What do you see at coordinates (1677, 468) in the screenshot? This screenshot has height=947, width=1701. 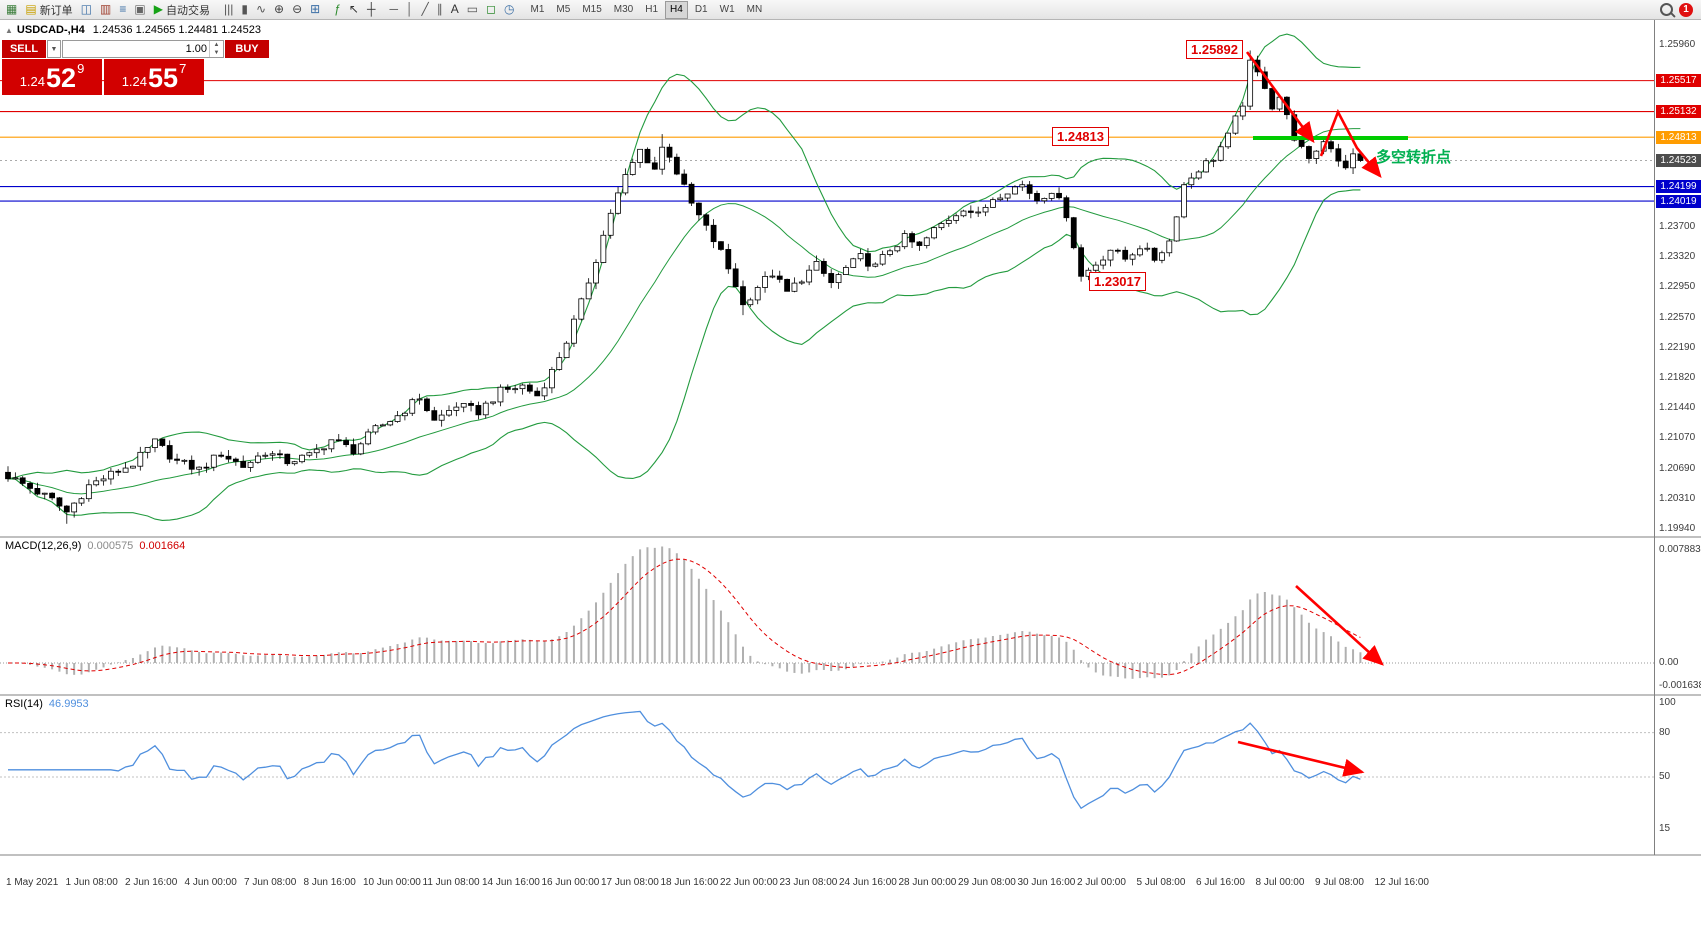 I see `axis-tick-label: 1.20690` at bounding box center [1677, 468].